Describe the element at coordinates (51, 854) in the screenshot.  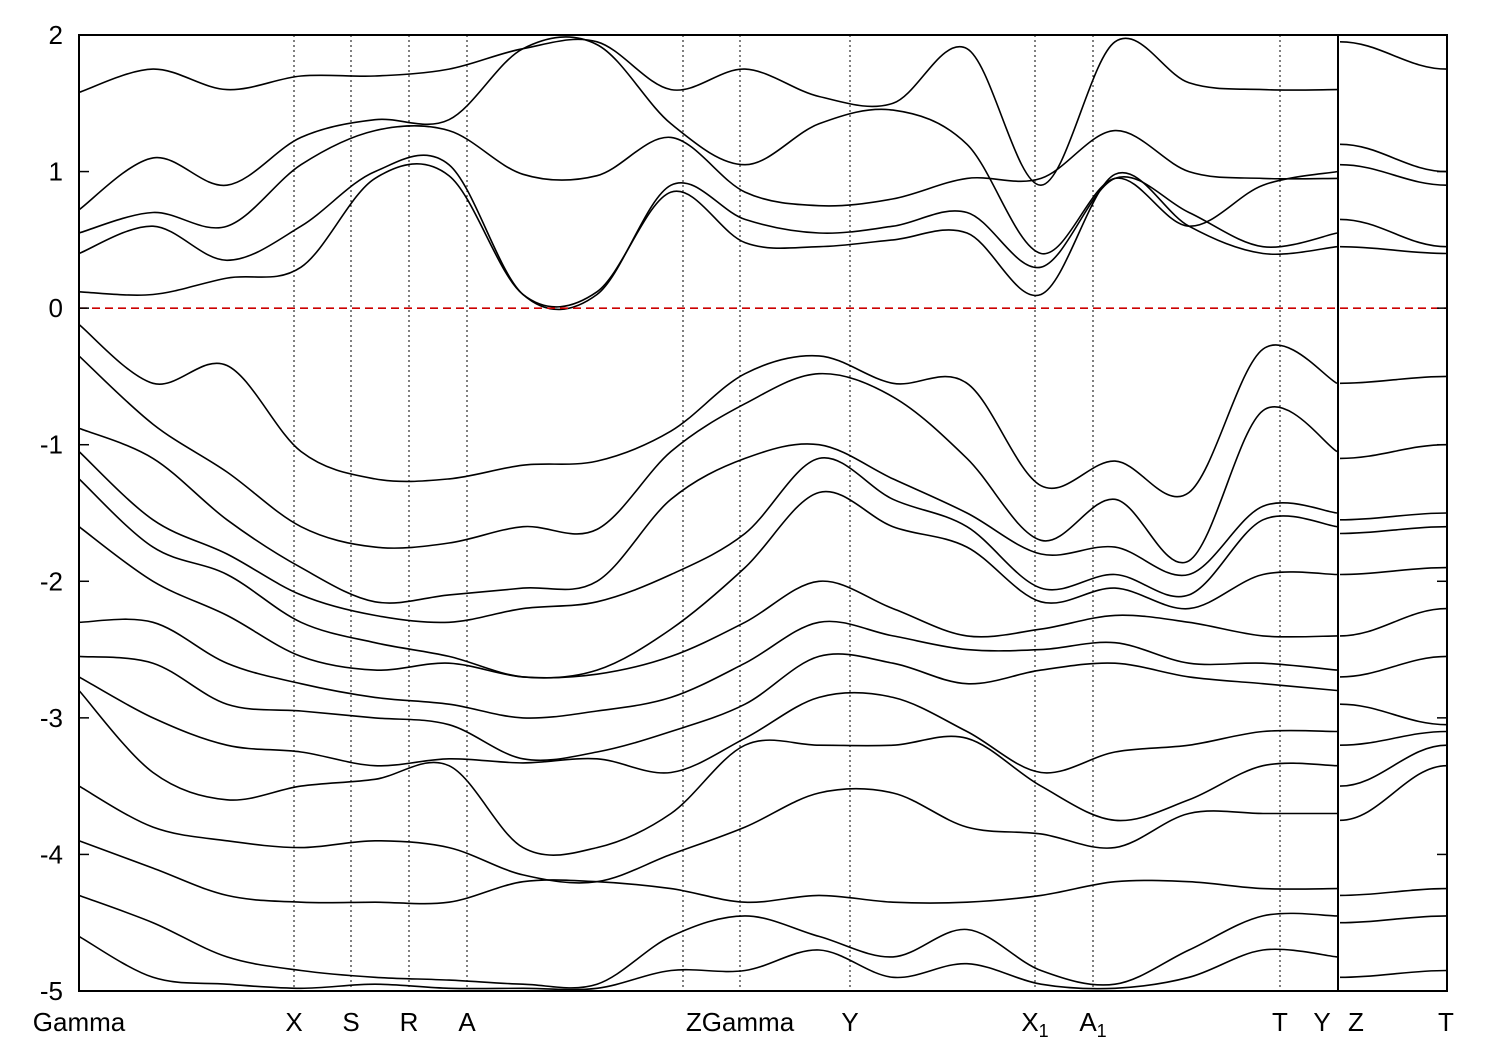
I see `y-tick-label: -4` at that location.